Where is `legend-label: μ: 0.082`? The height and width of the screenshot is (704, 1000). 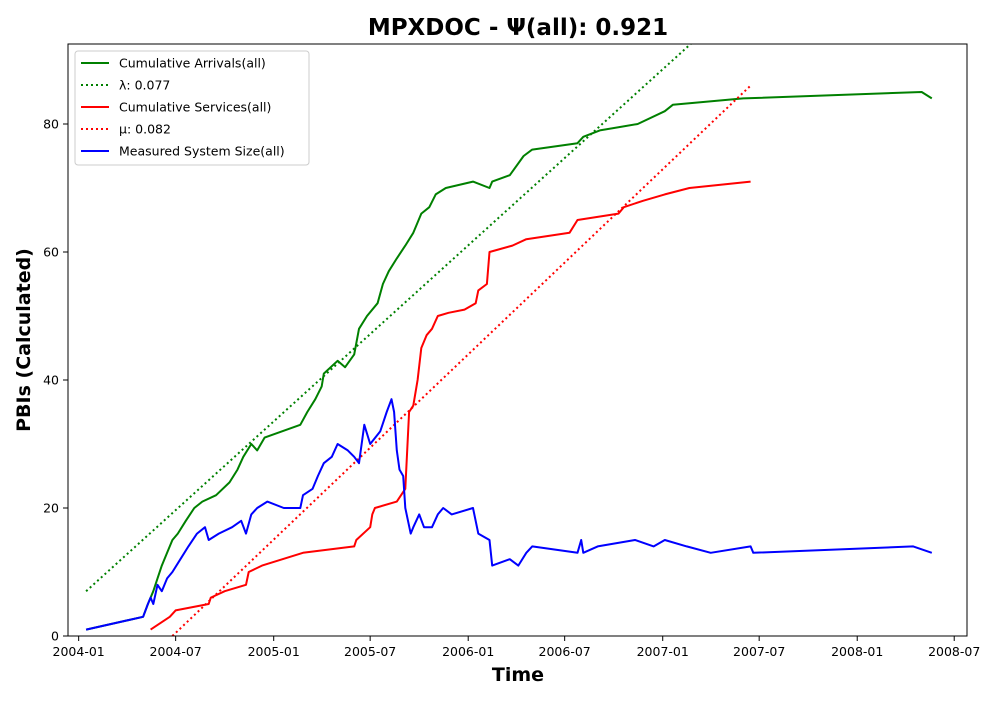 legend-label: μ: 0.082 is located at coordinates (145, 129).